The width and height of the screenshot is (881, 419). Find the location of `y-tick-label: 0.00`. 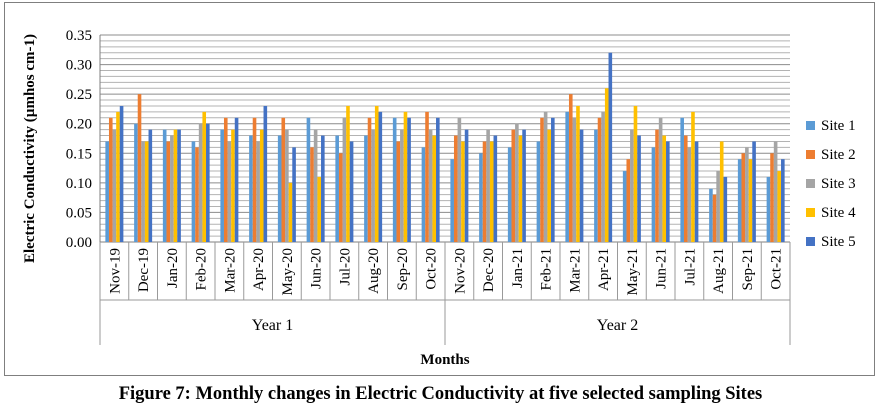

y-tick-label: 0.00 is located at coordinates (79, 243).